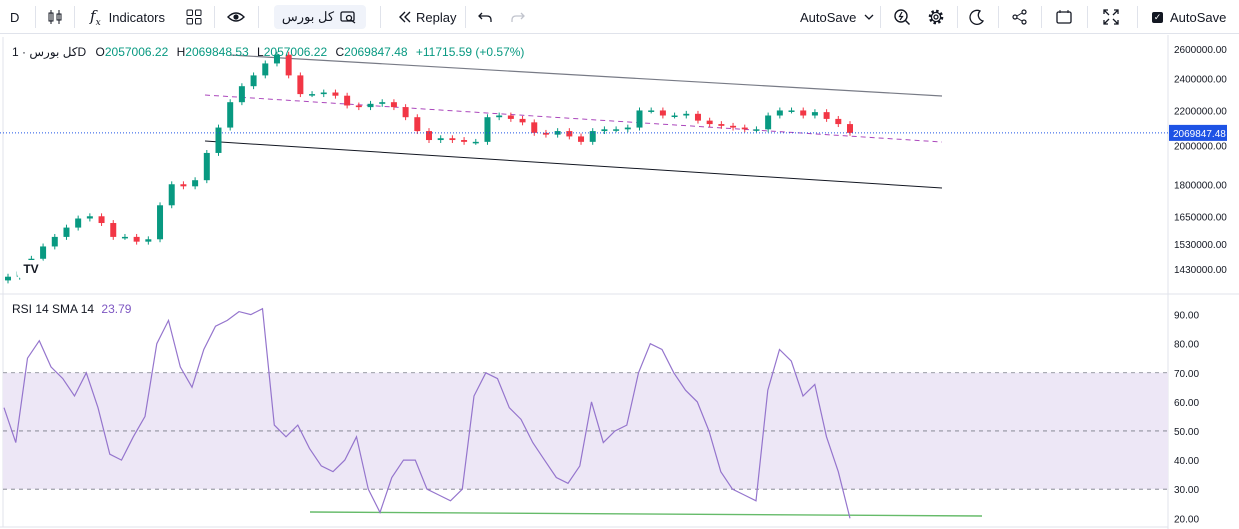 Image resolution: width=1239 pixels, height=529 pixels. Describe the element at coordinates (470, 52) in the screenshot. I see `legend-change: +11715.59 (+0.57%)` at that location.